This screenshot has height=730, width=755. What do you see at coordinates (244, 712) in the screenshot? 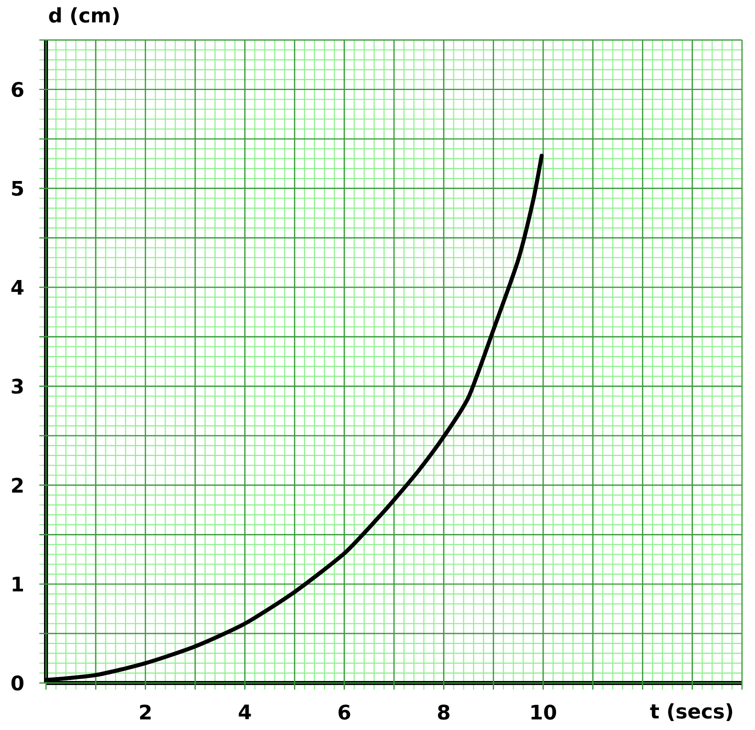
I see `x-tick-label: 4` at bounding box center [244, 712].